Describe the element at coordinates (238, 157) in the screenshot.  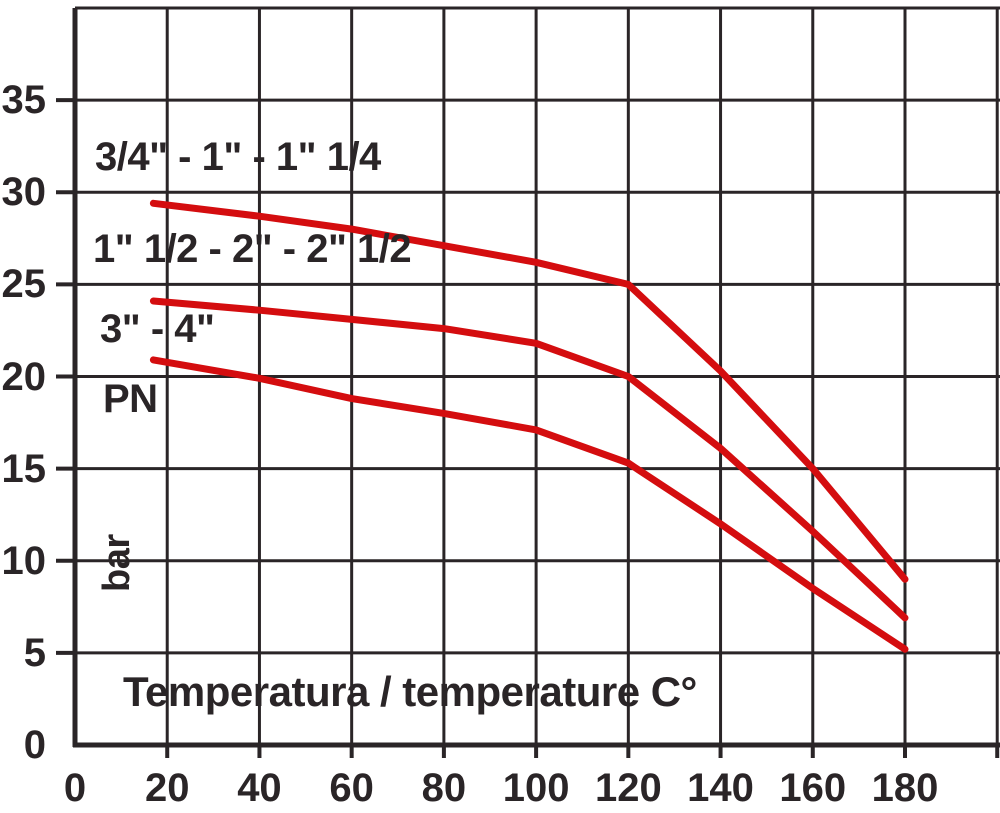
I see `series-label-small-sizes: 3/4" - 1" - 1" 1/4` at that location.